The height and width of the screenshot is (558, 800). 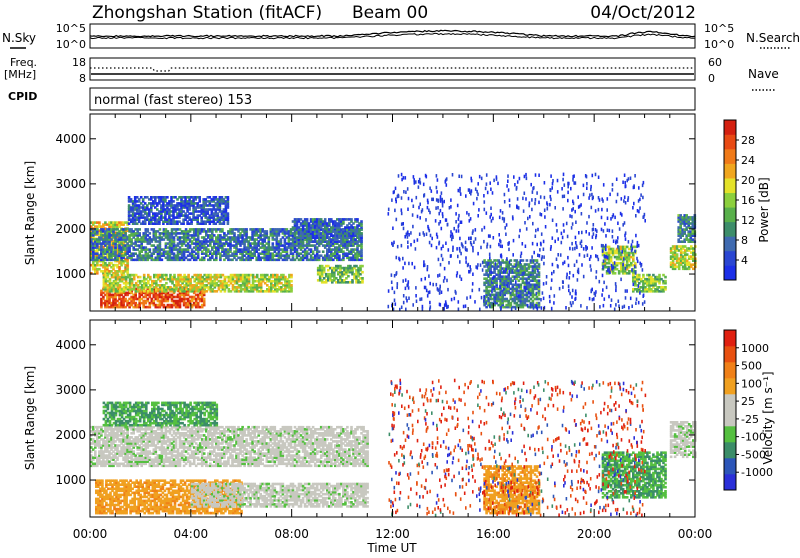 I want to click on nave-tick-bottom: 0, so click(x=711, y=78).